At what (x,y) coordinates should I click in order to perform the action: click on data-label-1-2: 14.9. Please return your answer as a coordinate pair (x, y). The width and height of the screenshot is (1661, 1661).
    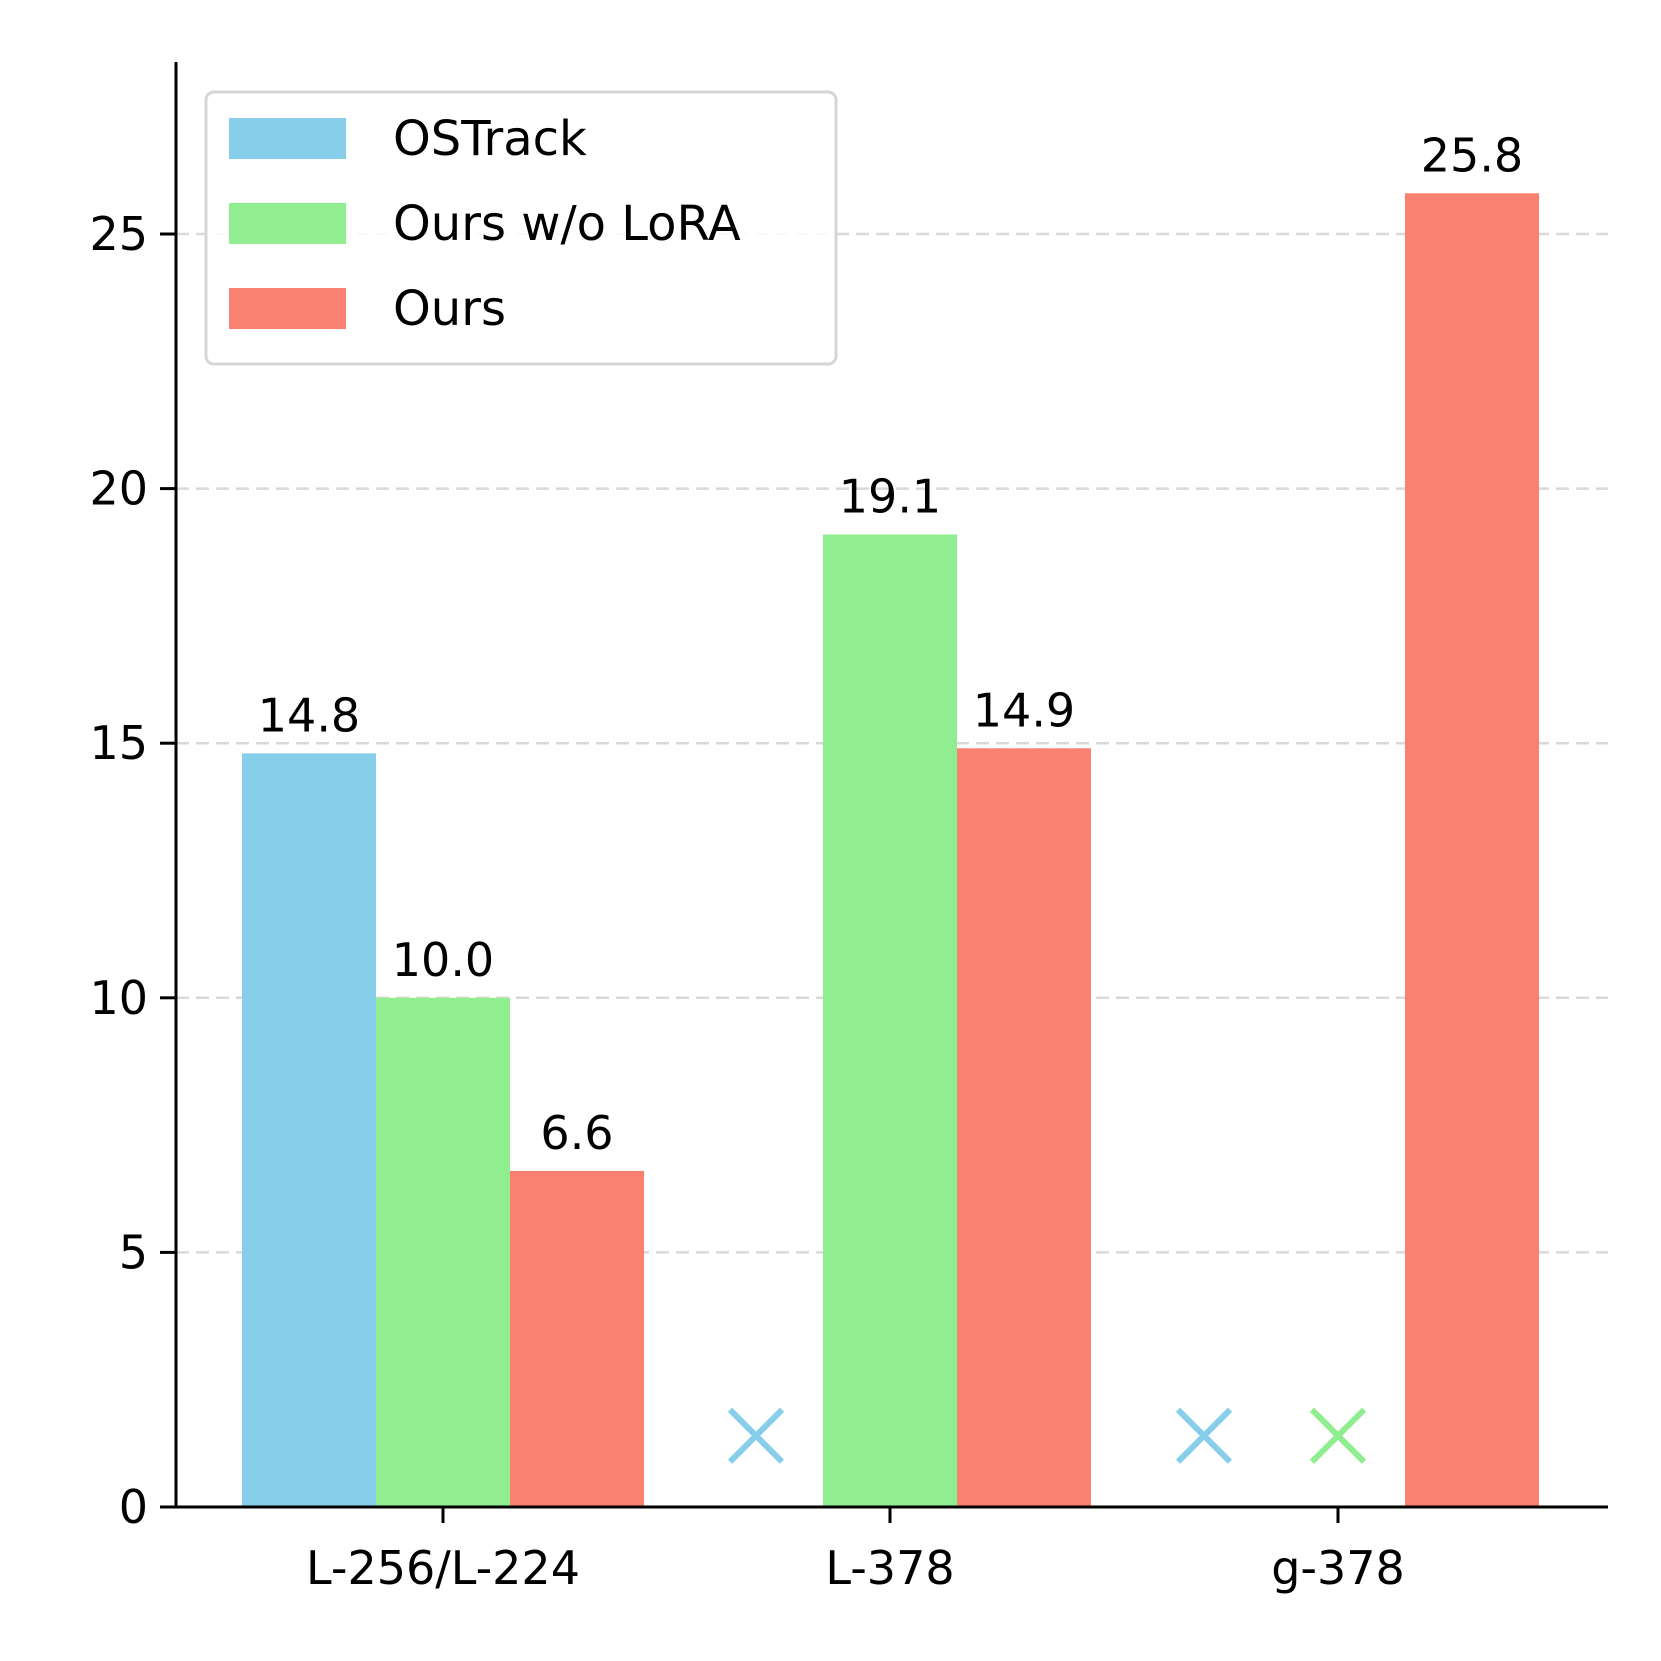
    Looking at the image, I should click on (1024, 710).